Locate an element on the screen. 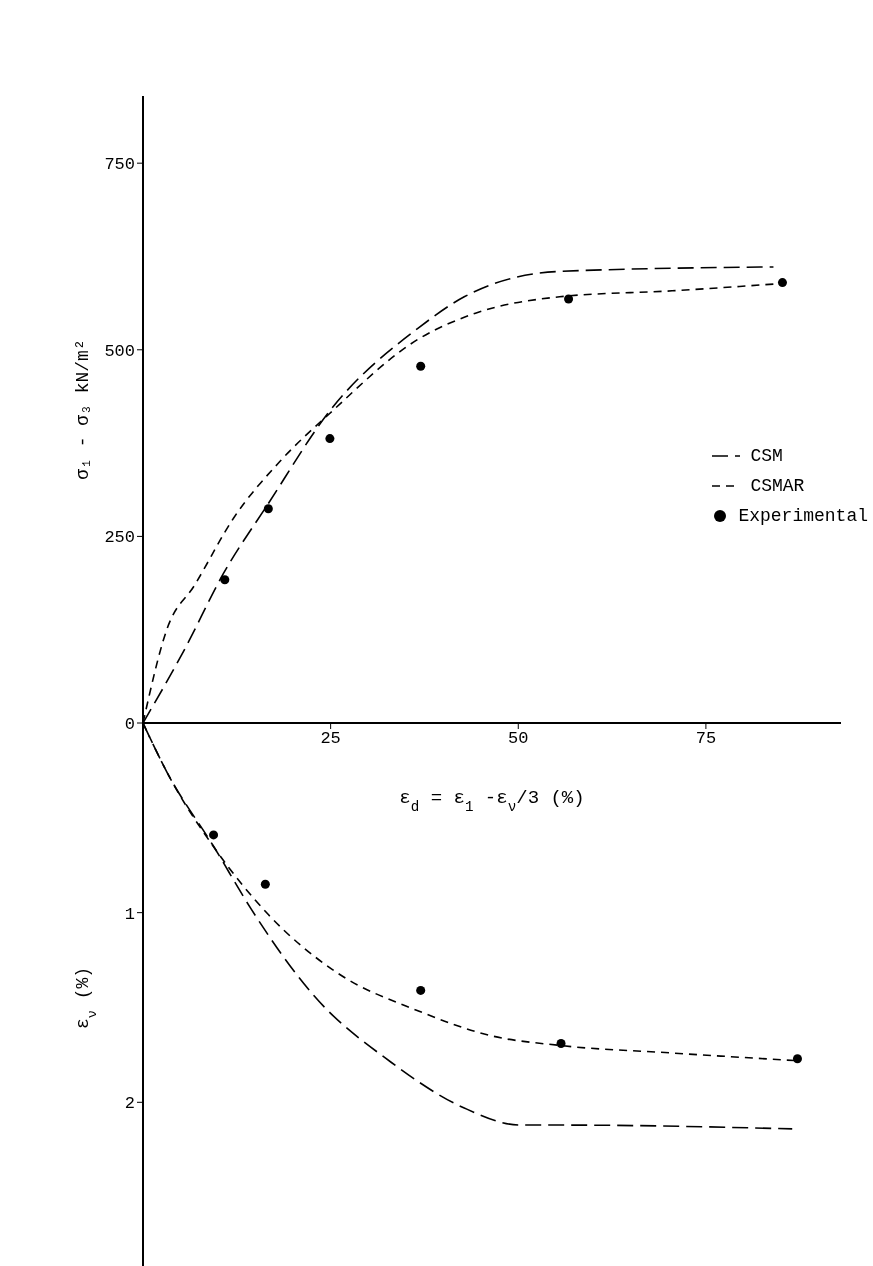 The image size is (873, 1266). y-axis-title: σ₁ - σ₃ kN/m² is located at coordinates (83, 409).